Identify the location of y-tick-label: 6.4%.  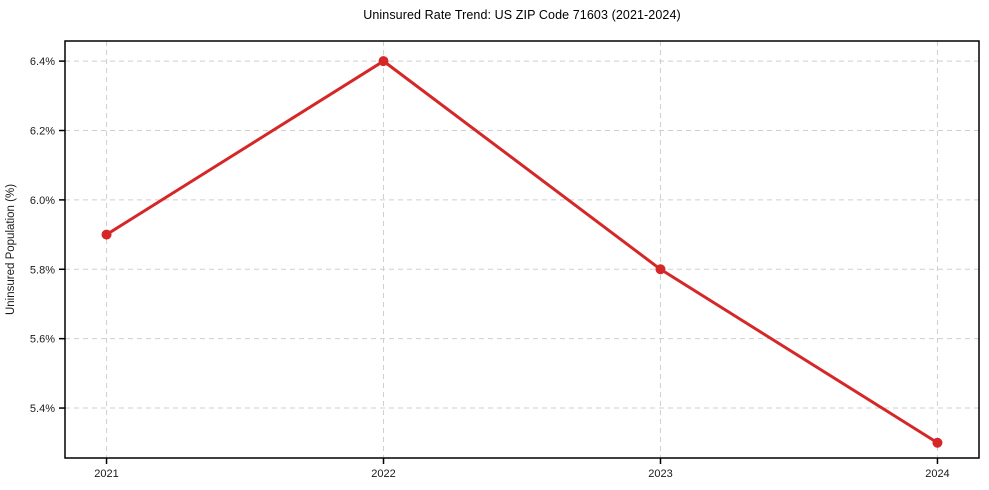
(42, 62).